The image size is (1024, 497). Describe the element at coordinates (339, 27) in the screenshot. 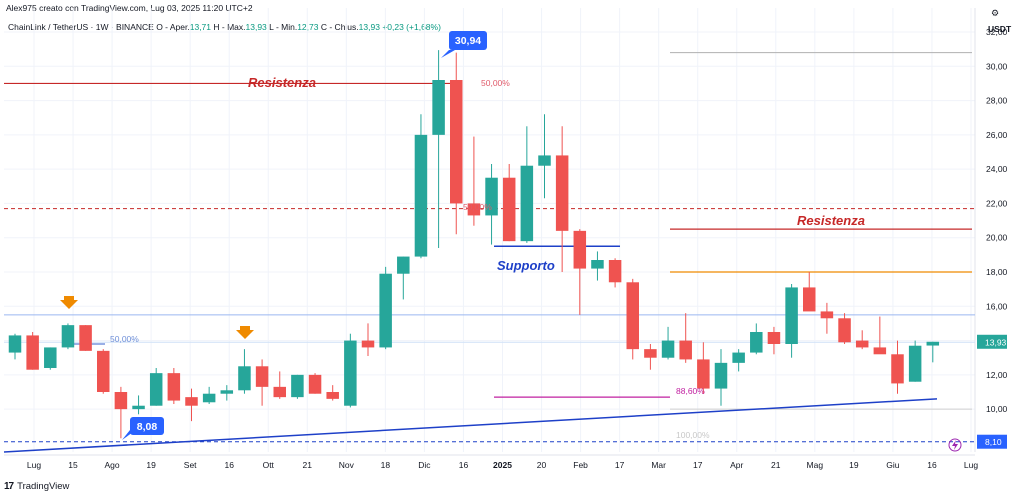

I see `close-label: C - Chius.` at that location.